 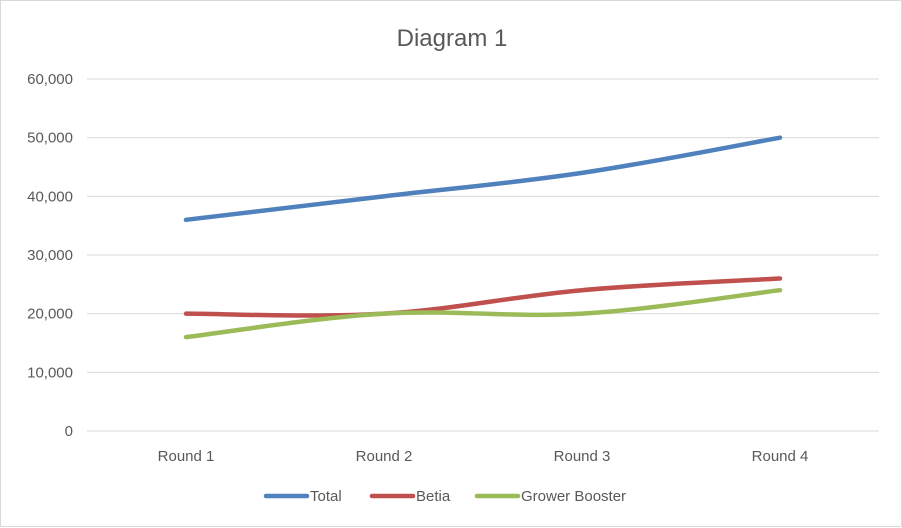 What do you see at coordinates (186, 456) in the screenshot?
I see `x-tick-label: Round 1` at bounding box center [186, 456].